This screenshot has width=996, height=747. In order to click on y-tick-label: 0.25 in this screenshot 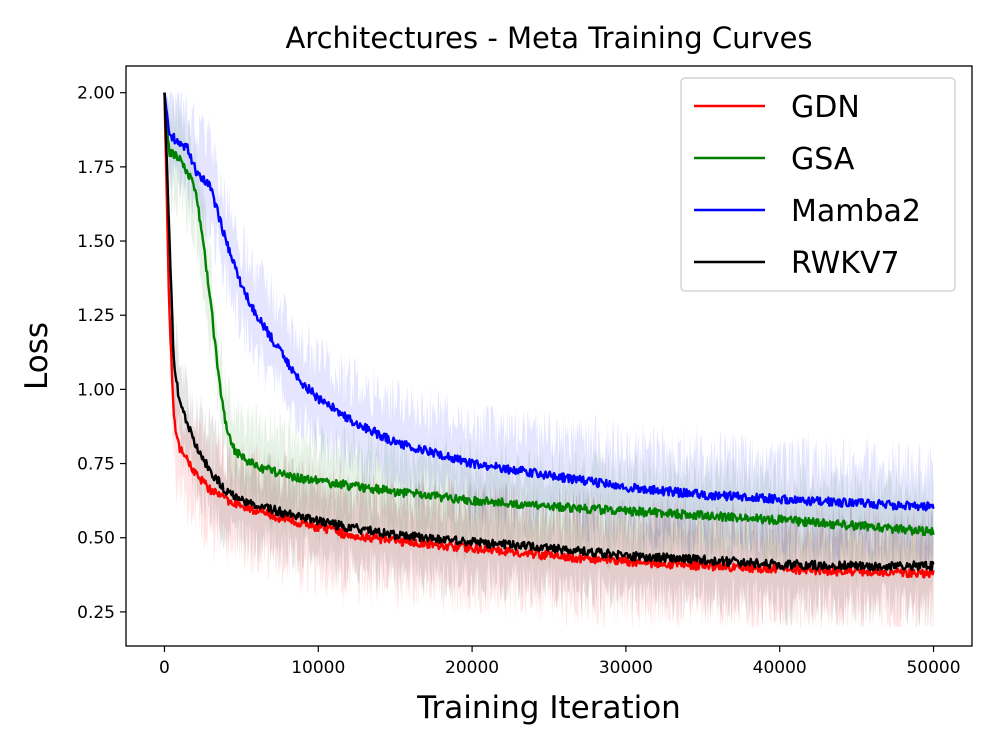, I will do `click(96, 613)`.